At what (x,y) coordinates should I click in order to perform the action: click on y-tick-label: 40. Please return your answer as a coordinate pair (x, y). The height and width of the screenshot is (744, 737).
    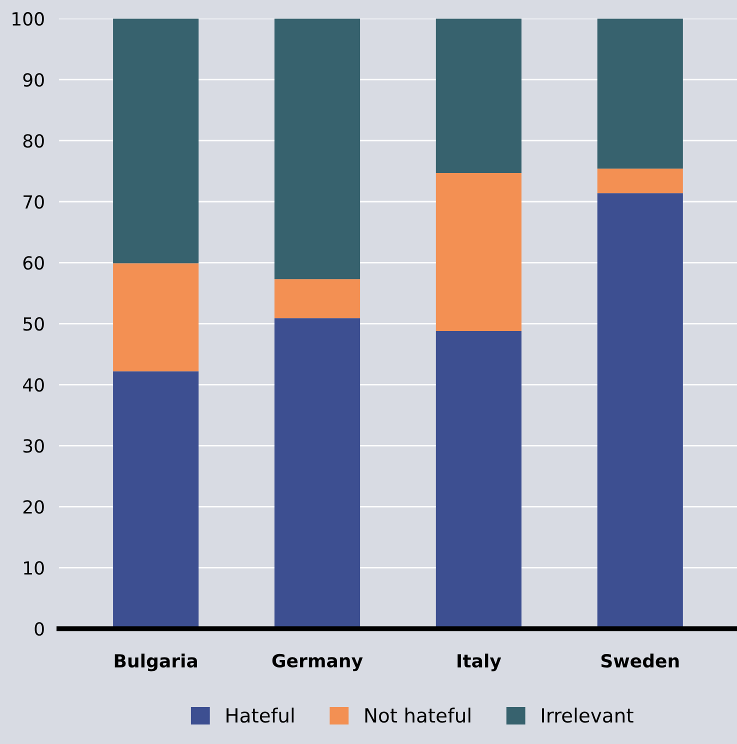
    Looking at the image, I should click on (33, 385).